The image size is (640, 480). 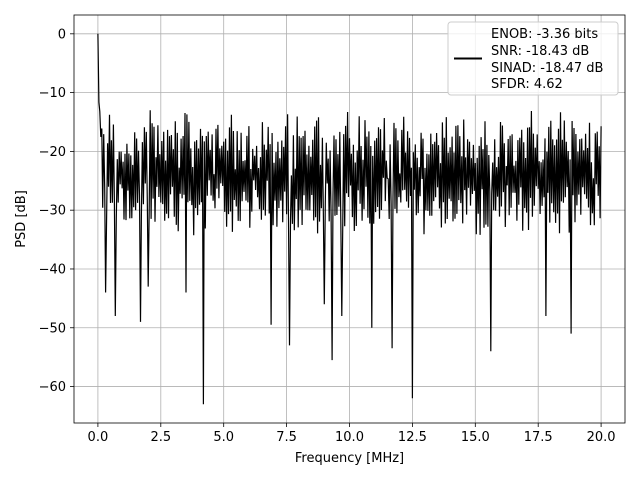 What do you see at coordinates (52, 328) in the screenshot?
I see `y-tick-label: −50` at bounding box center [52, 328].